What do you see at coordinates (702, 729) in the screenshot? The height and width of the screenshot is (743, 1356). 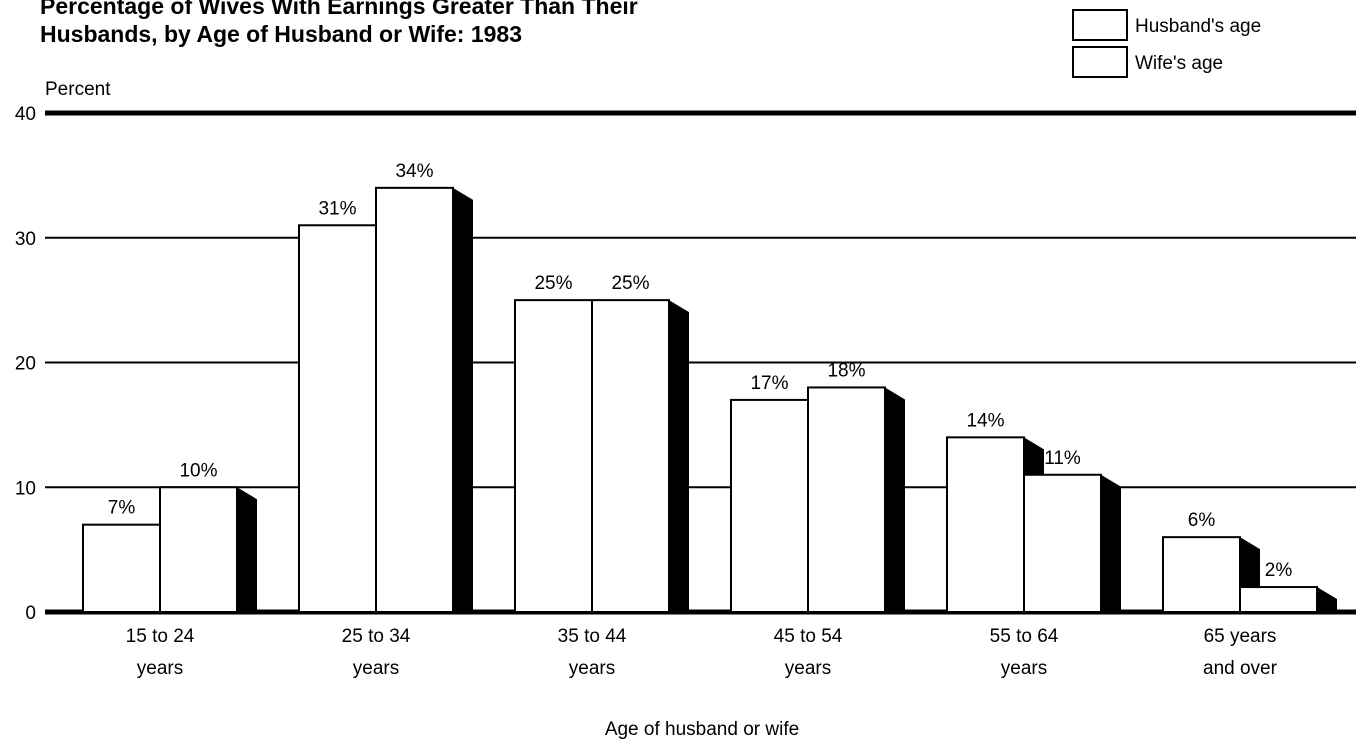 I see `x-axis-label: Age of husband or wife` at bounding box center [702, 729].